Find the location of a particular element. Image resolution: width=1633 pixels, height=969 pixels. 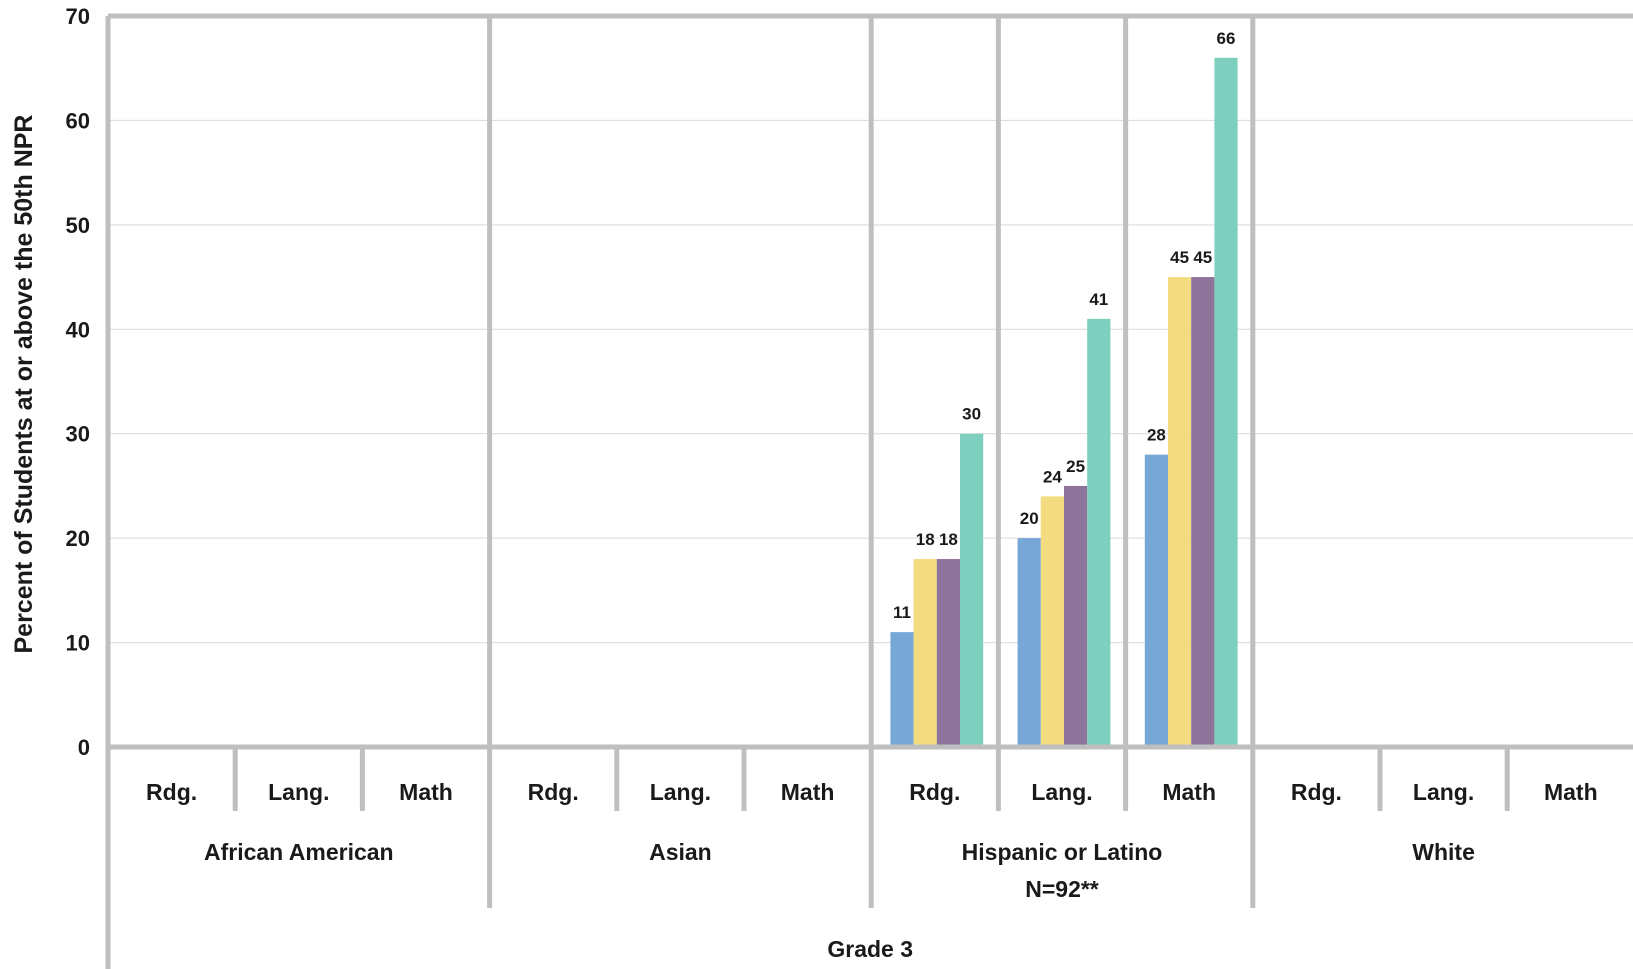

data-label: 41 is located at coordinates (1098, 299).